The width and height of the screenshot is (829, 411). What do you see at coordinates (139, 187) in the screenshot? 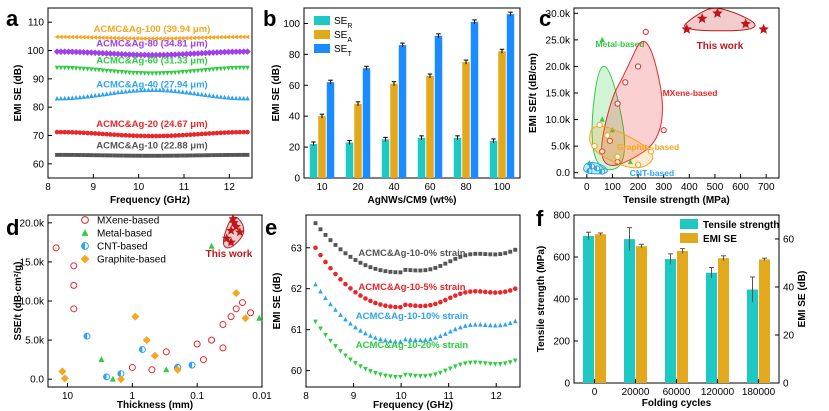
I see `x-tick-label: 10` at bounding box center [139, 187].